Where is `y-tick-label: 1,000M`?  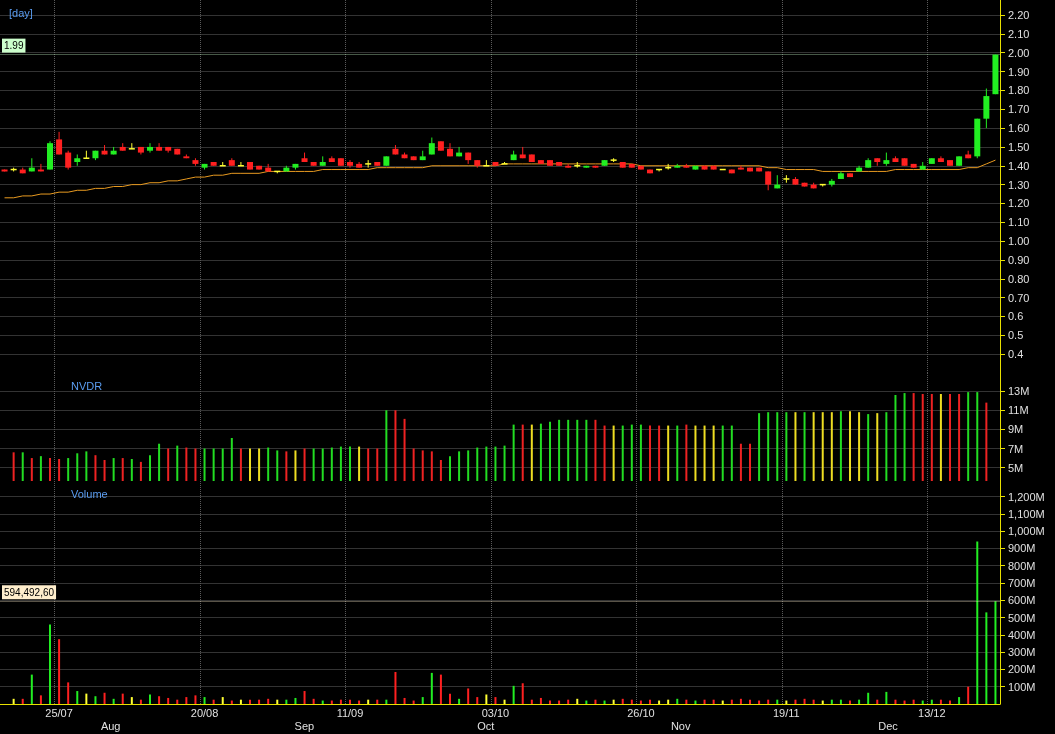
y-tick-label: 1,000M is located at coordinates (1026, 531).